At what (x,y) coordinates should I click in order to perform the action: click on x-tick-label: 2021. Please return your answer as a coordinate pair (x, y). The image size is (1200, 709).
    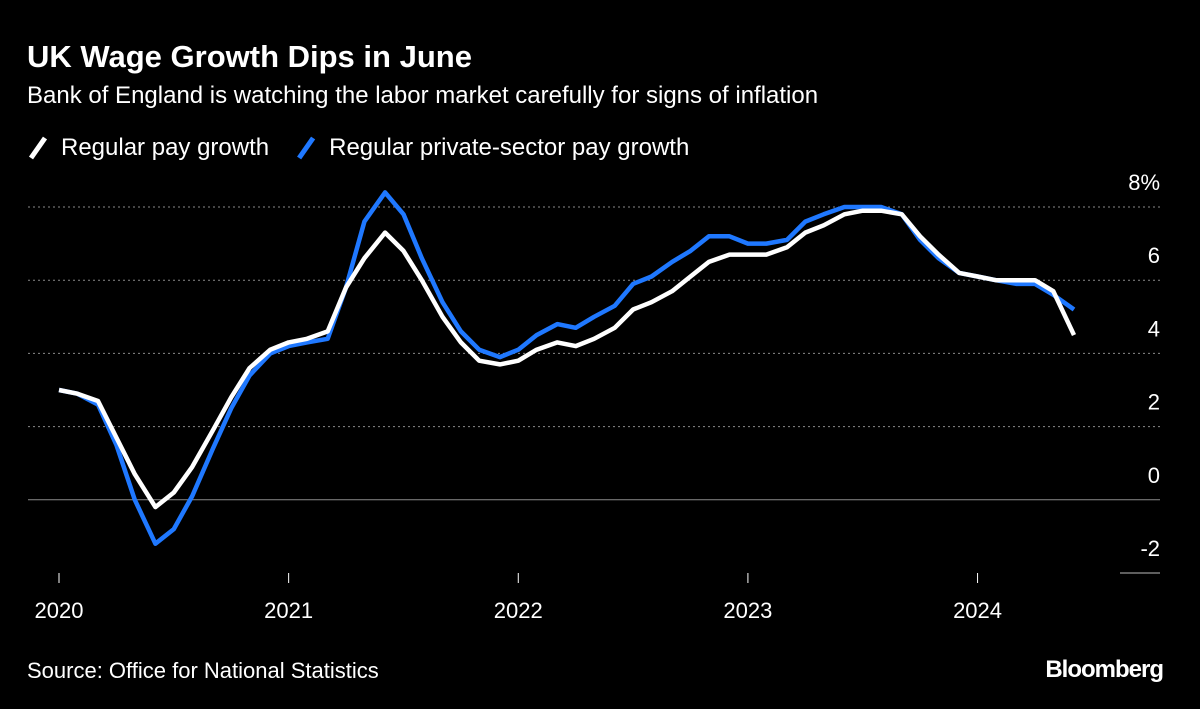
    Looking at the image, I should click on (288, 610).